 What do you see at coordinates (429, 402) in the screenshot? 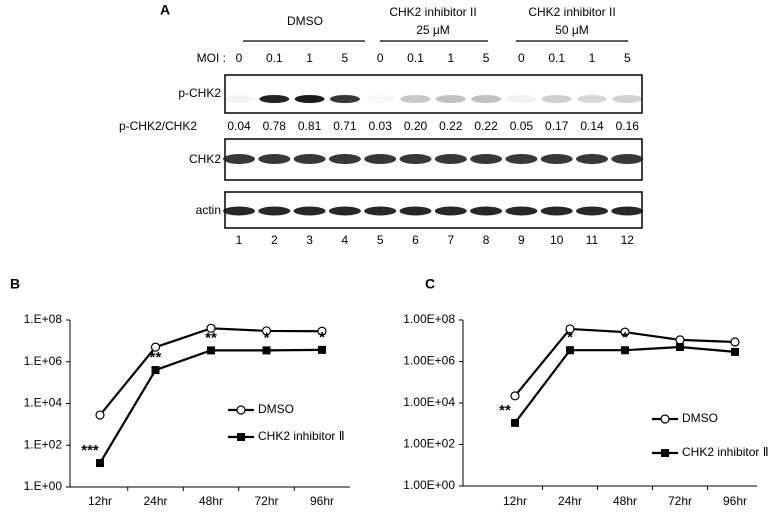
I see `y-tick-label: 1.00E+04` at bounding box center [429, 402].